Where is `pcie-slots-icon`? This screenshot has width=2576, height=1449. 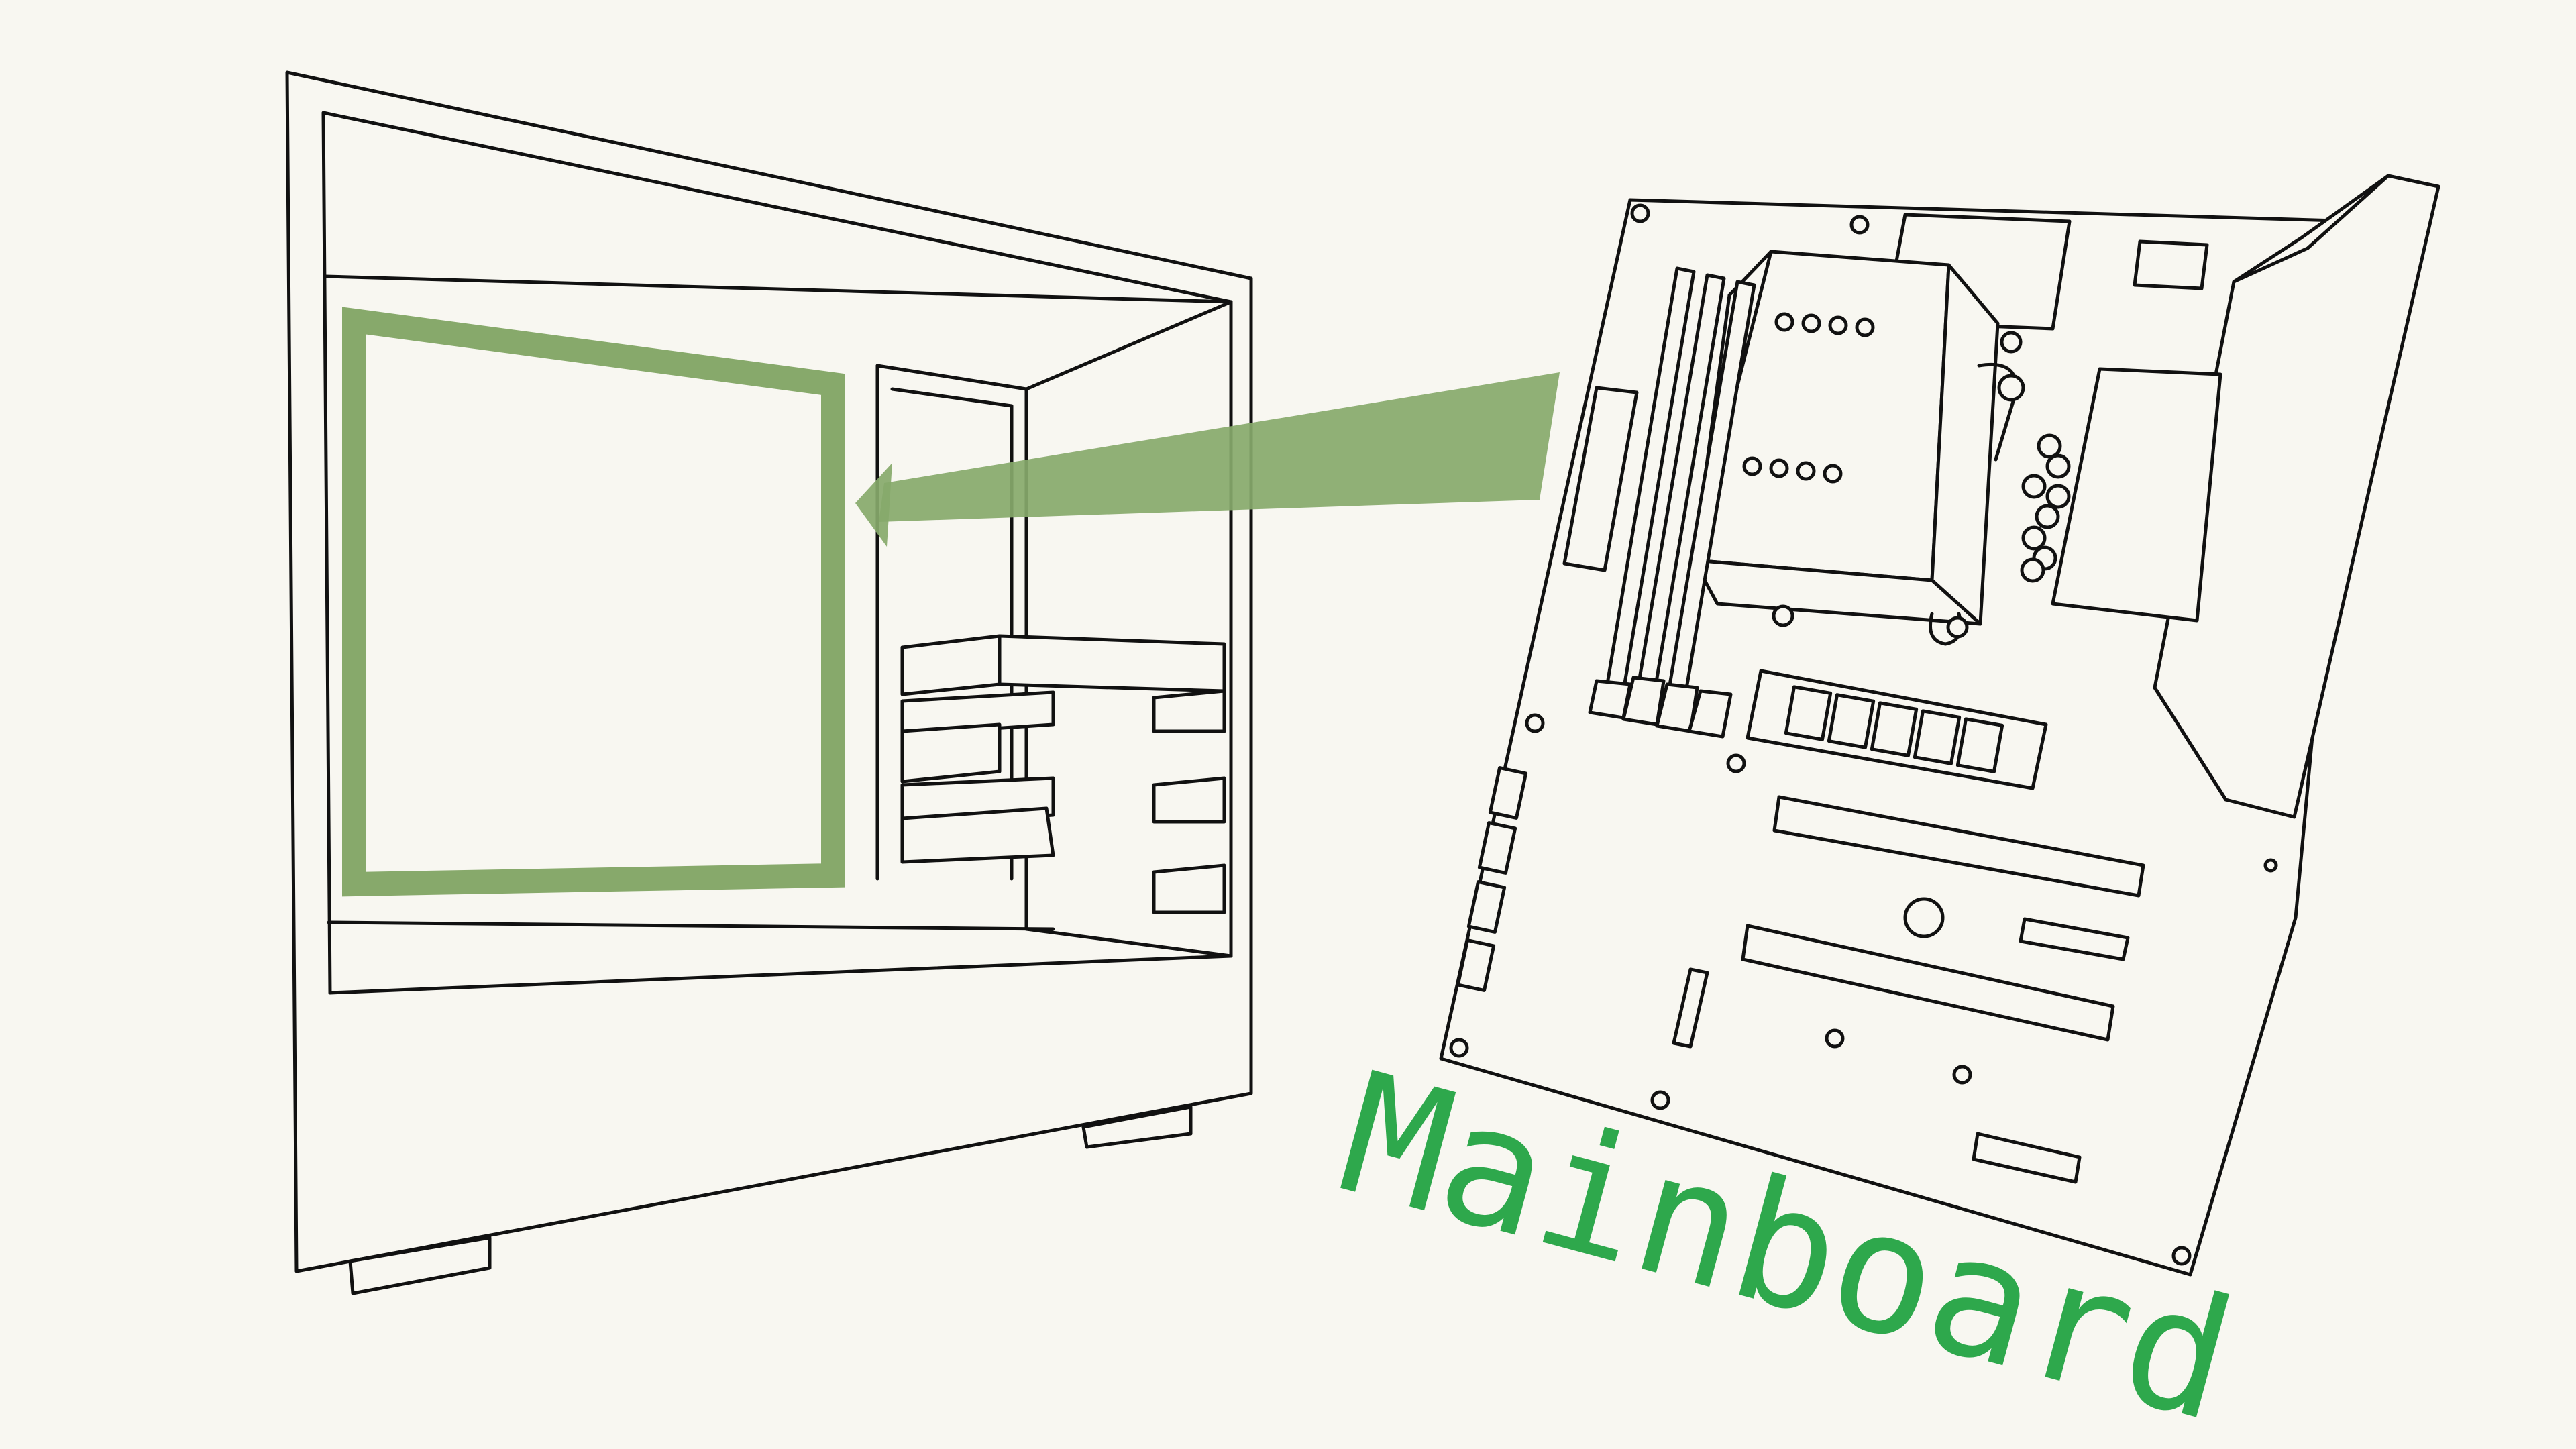
pcie-slots-icon is located at coordinates (1908, 989).